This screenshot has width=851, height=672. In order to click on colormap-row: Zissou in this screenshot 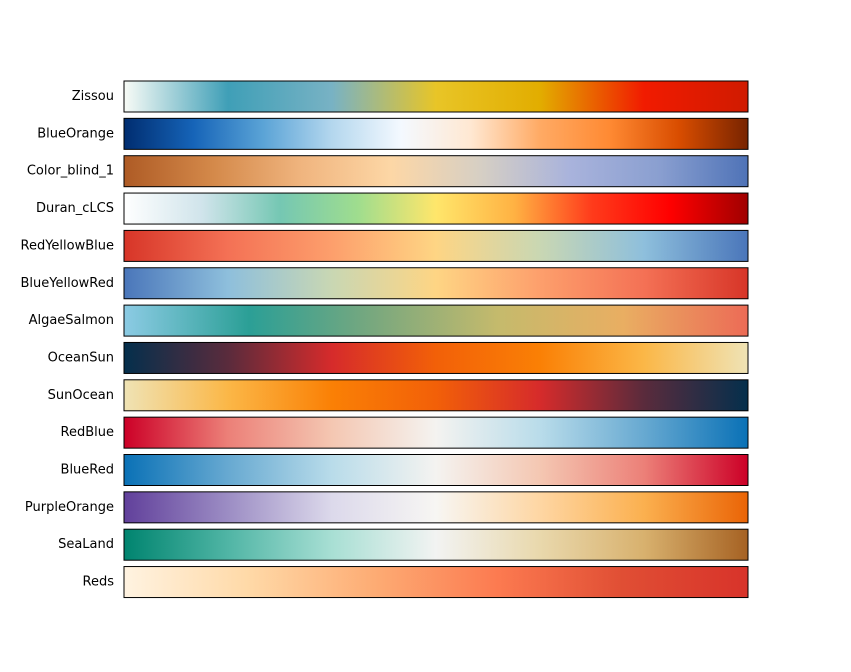, I will do `click(410, 96)`.